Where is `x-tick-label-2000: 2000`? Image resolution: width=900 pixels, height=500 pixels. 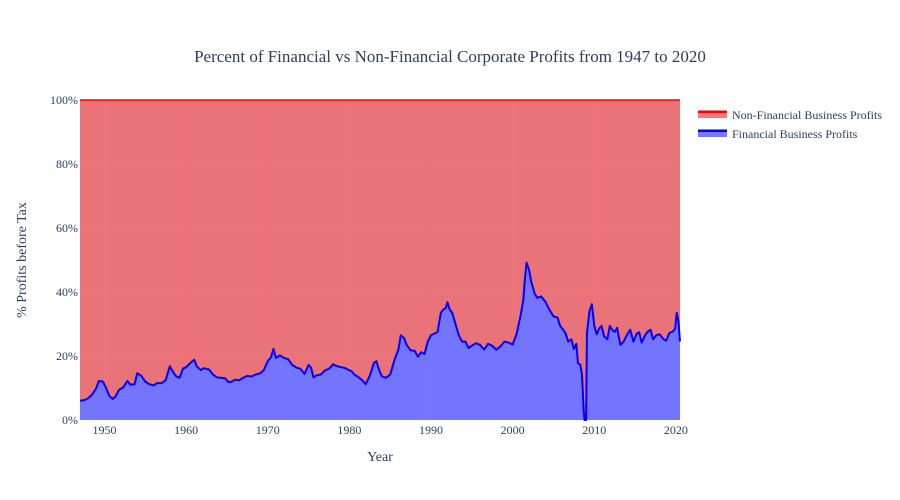
x-tick-label-2000: 2000 is located at coordinates (513, 430).